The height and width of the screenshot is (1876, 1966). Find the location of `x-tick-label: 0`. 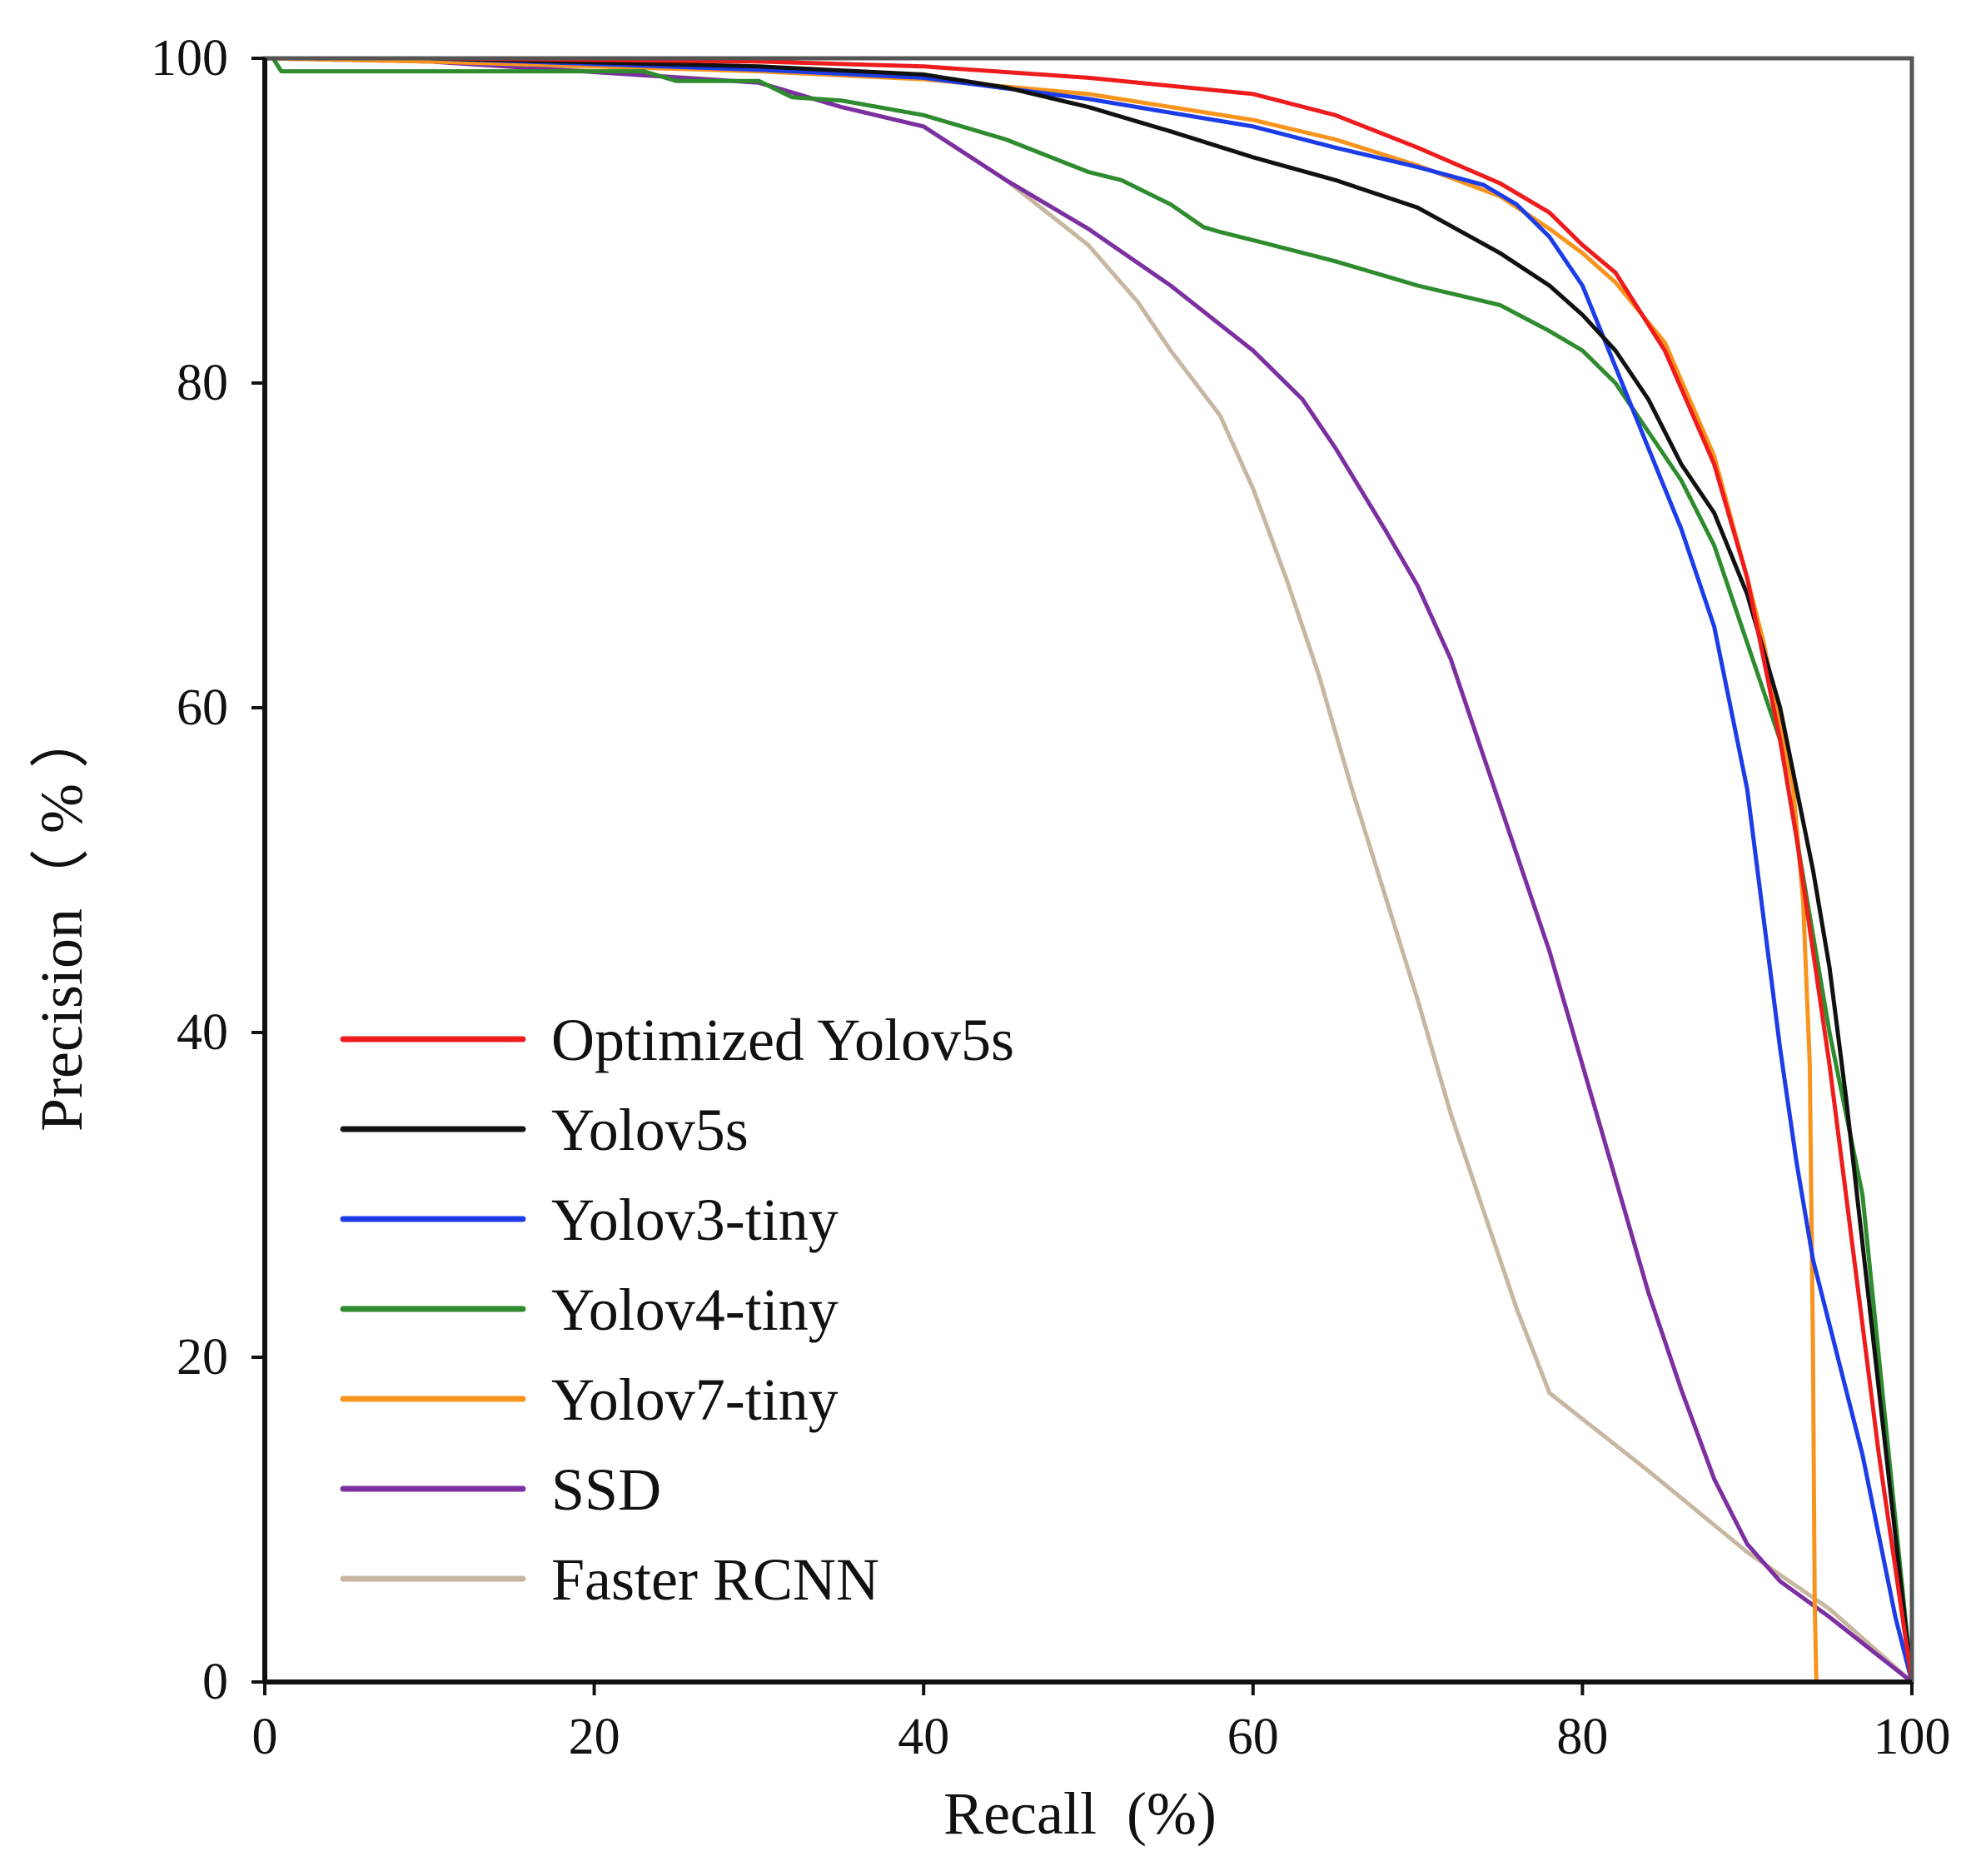

x-tick-label: 0 is located at coordinates (265, 1737).